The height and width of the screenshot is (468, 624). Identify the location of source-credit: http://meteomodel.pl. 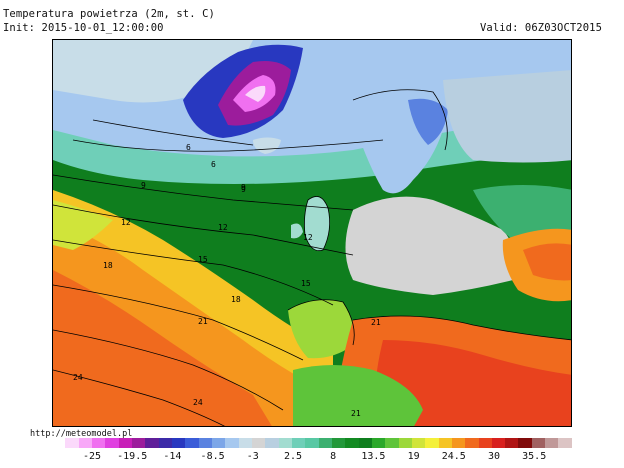
(81, 434).